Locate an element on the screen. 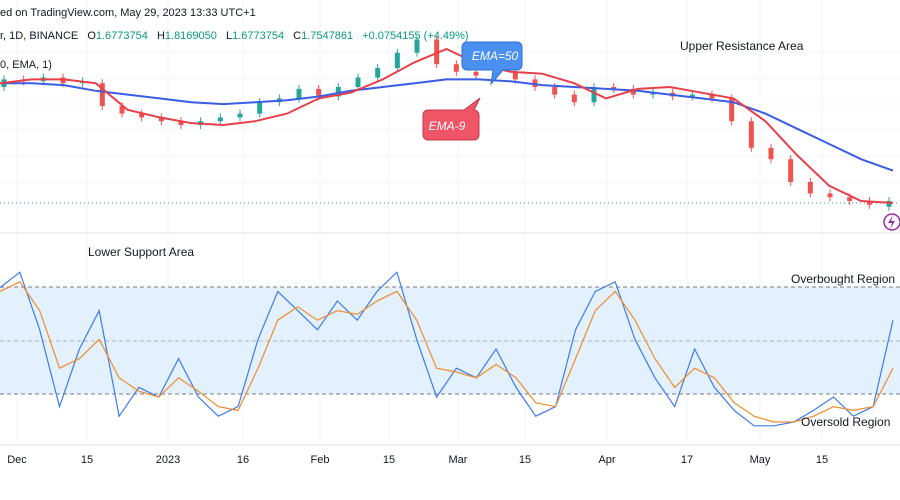 This screenshot has height=500, width=900. upper-resistance-label: Upper Resistance Area is located at coordinates (742, 46).